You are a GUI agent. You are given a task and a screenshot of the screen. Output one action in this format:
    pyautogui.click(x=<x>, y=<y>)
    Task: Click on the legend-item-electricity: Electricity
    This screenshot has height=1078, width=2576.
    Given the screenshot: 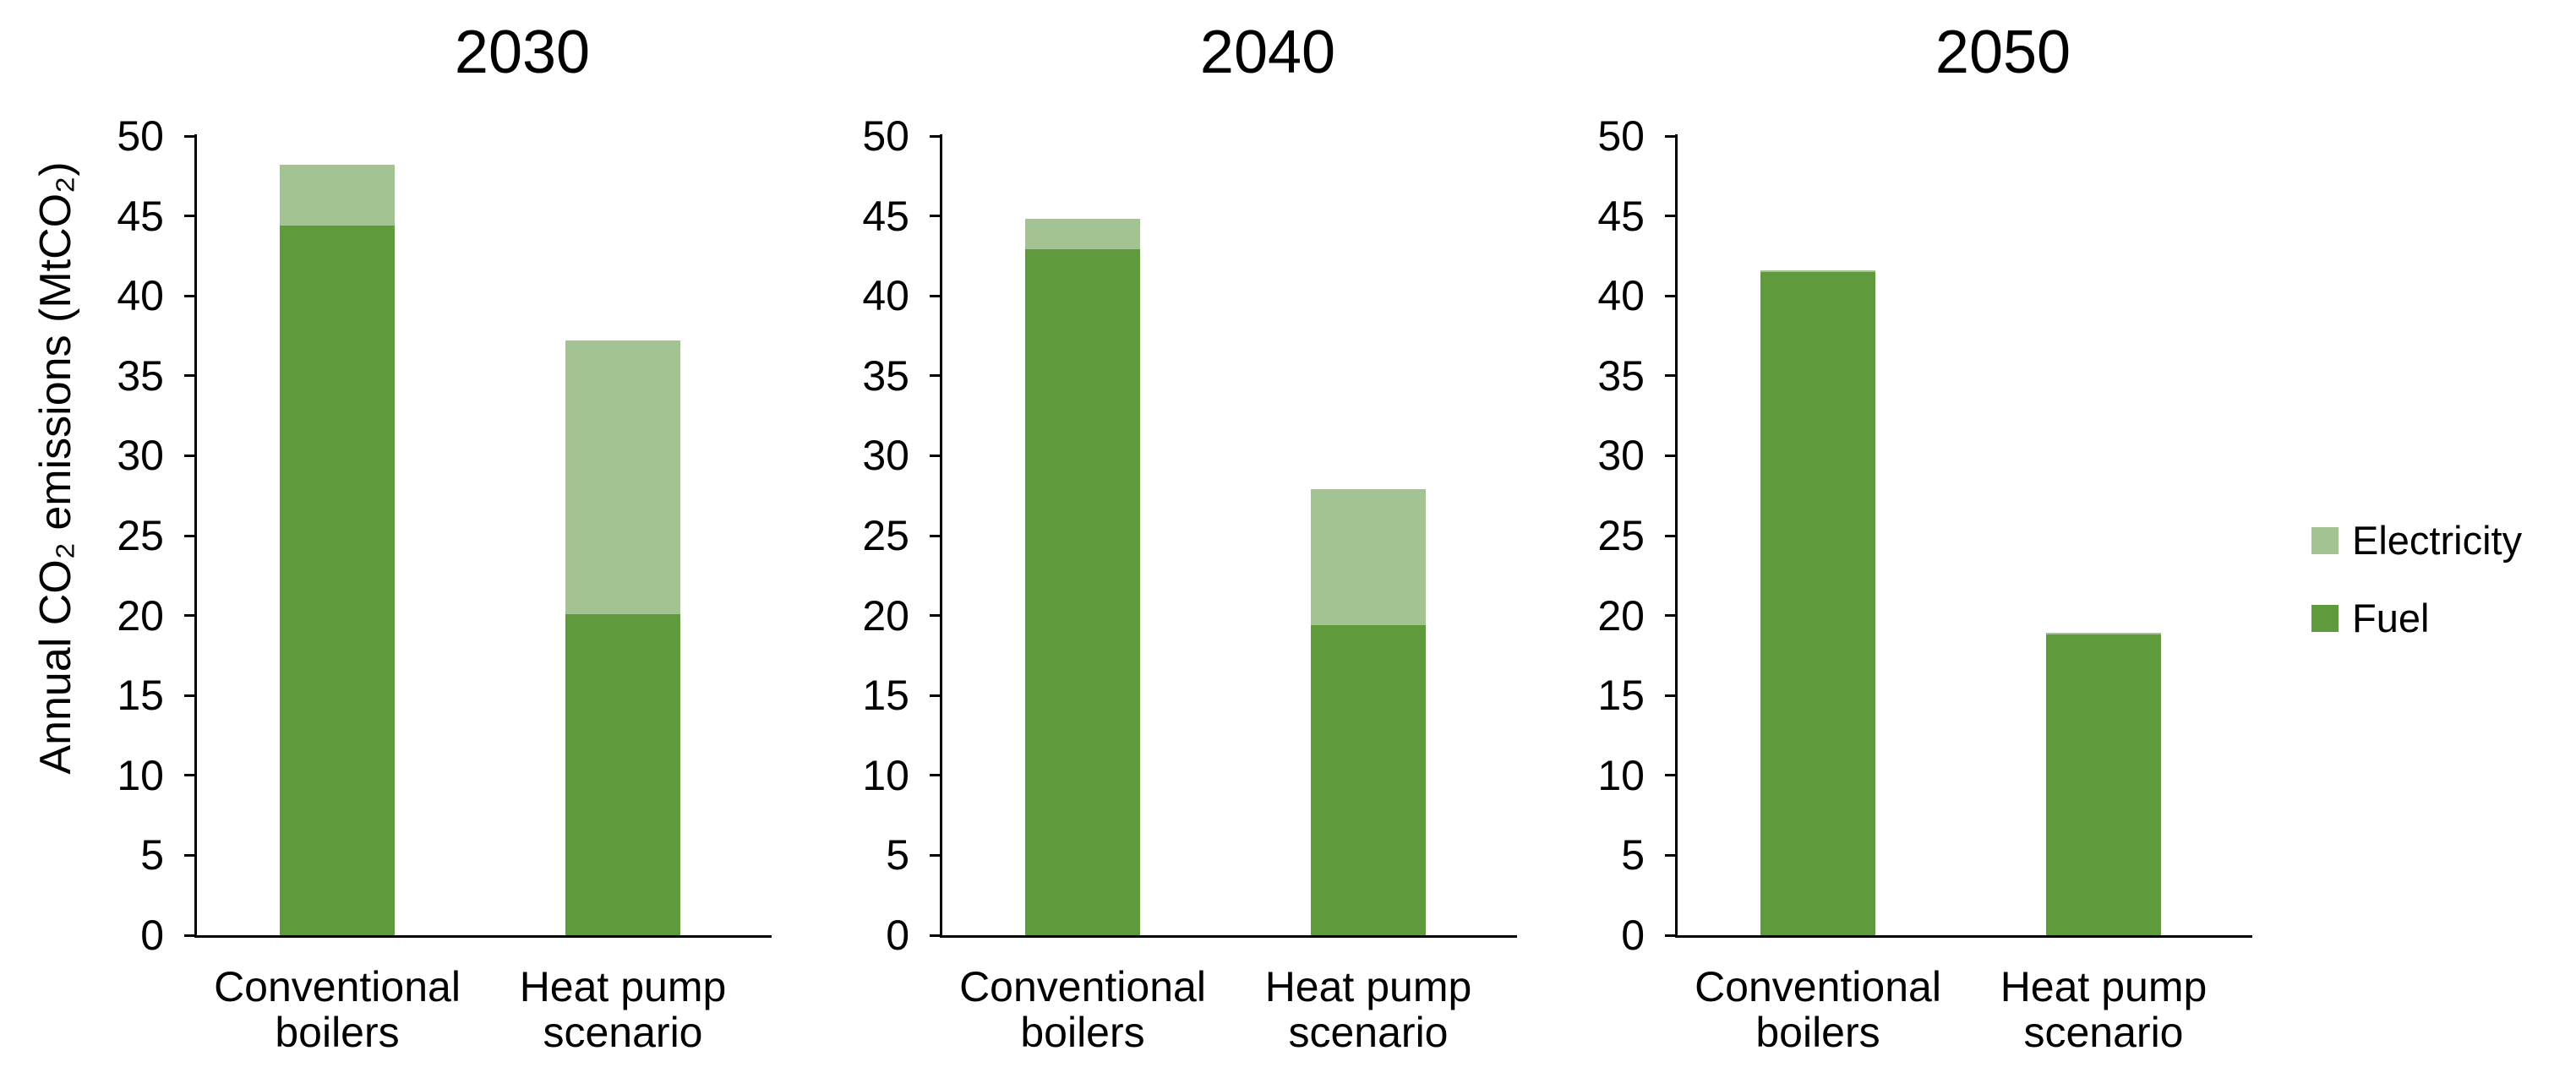 What is the action you would take?
    pyautogui.click(x=2416, y=540)
    